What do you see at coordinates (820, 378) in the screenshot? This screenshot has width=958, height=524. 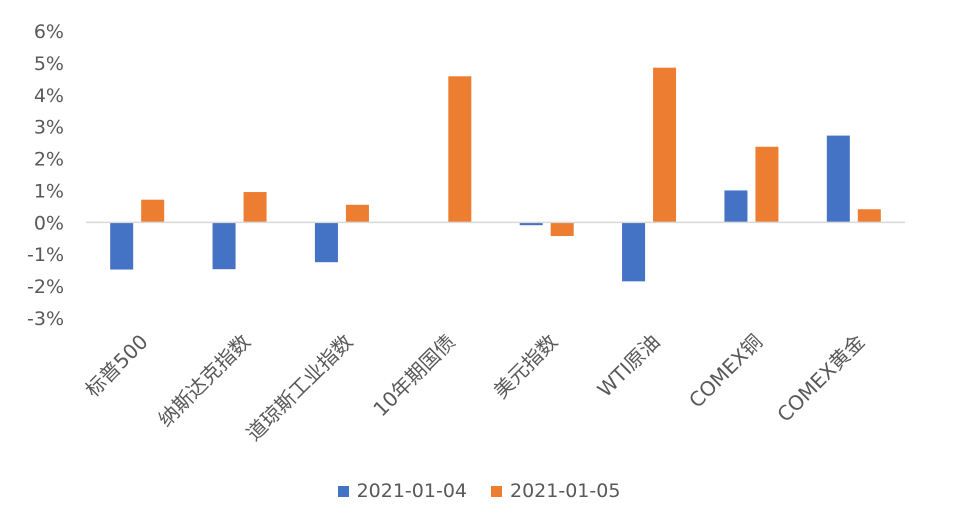 I see `x-category-label: COMEX黄金` at bounding box center [820, 378].